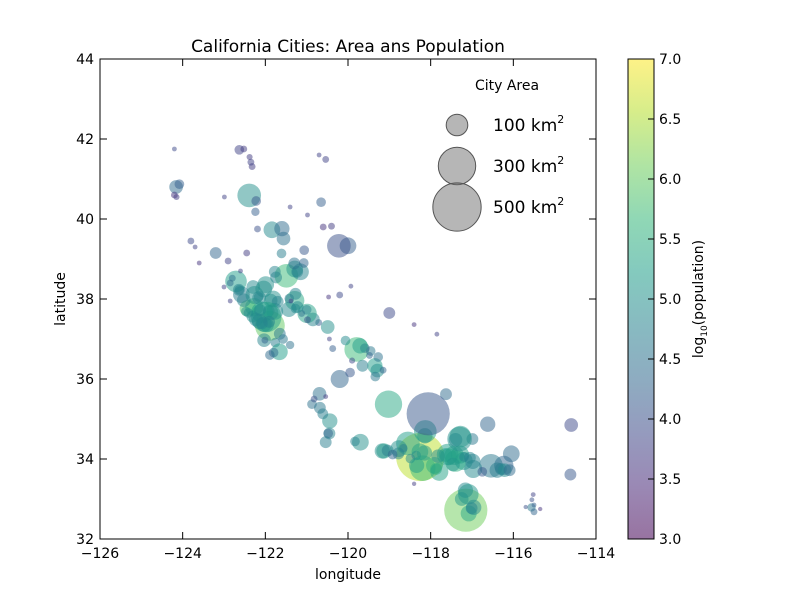 The width and height of the screenshot is (800, 600). Describe the element at coordinates (670, 480) in the screenshot. I see `colorbar-tick-label: 3.5` at that location.